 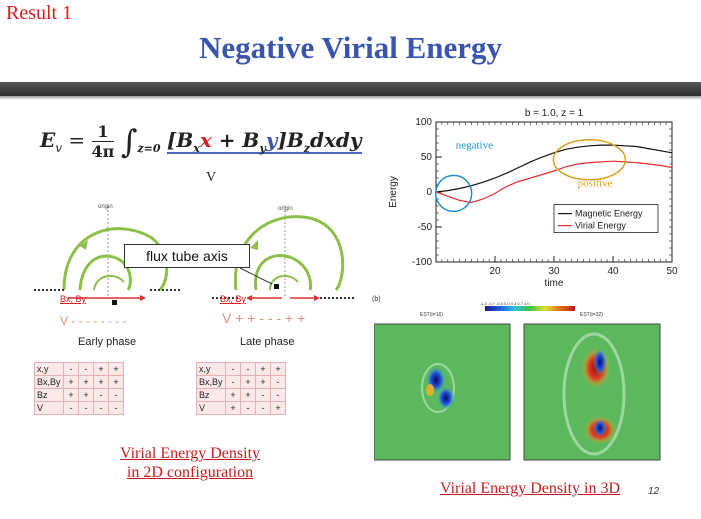 I want to click on early-table-row: Bx,By + + + +, so click(x=79, y=382).